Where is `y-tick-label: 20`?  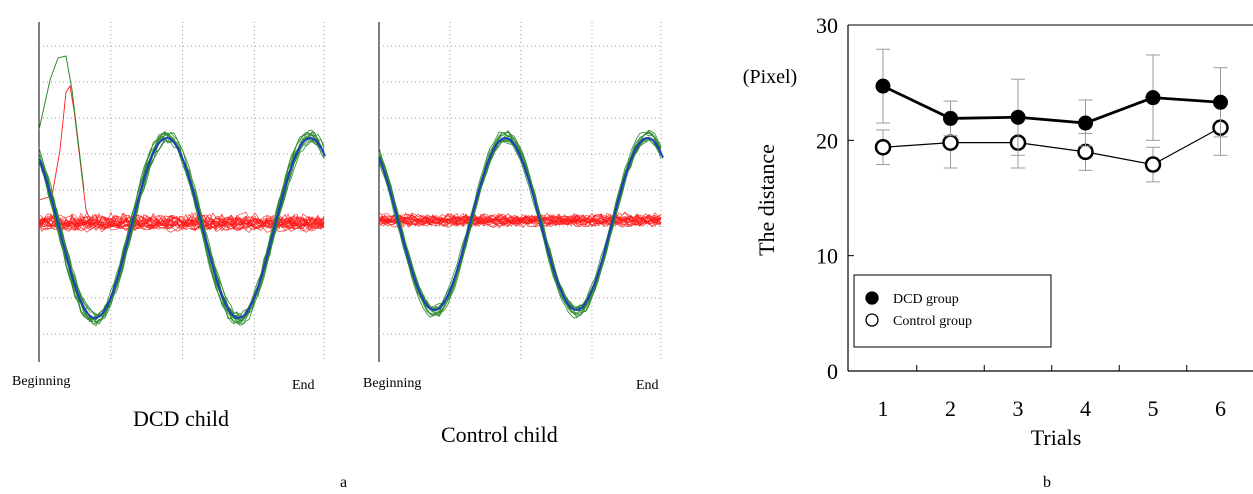 y-tick-label: 20 is located at coordinates (827, 140).